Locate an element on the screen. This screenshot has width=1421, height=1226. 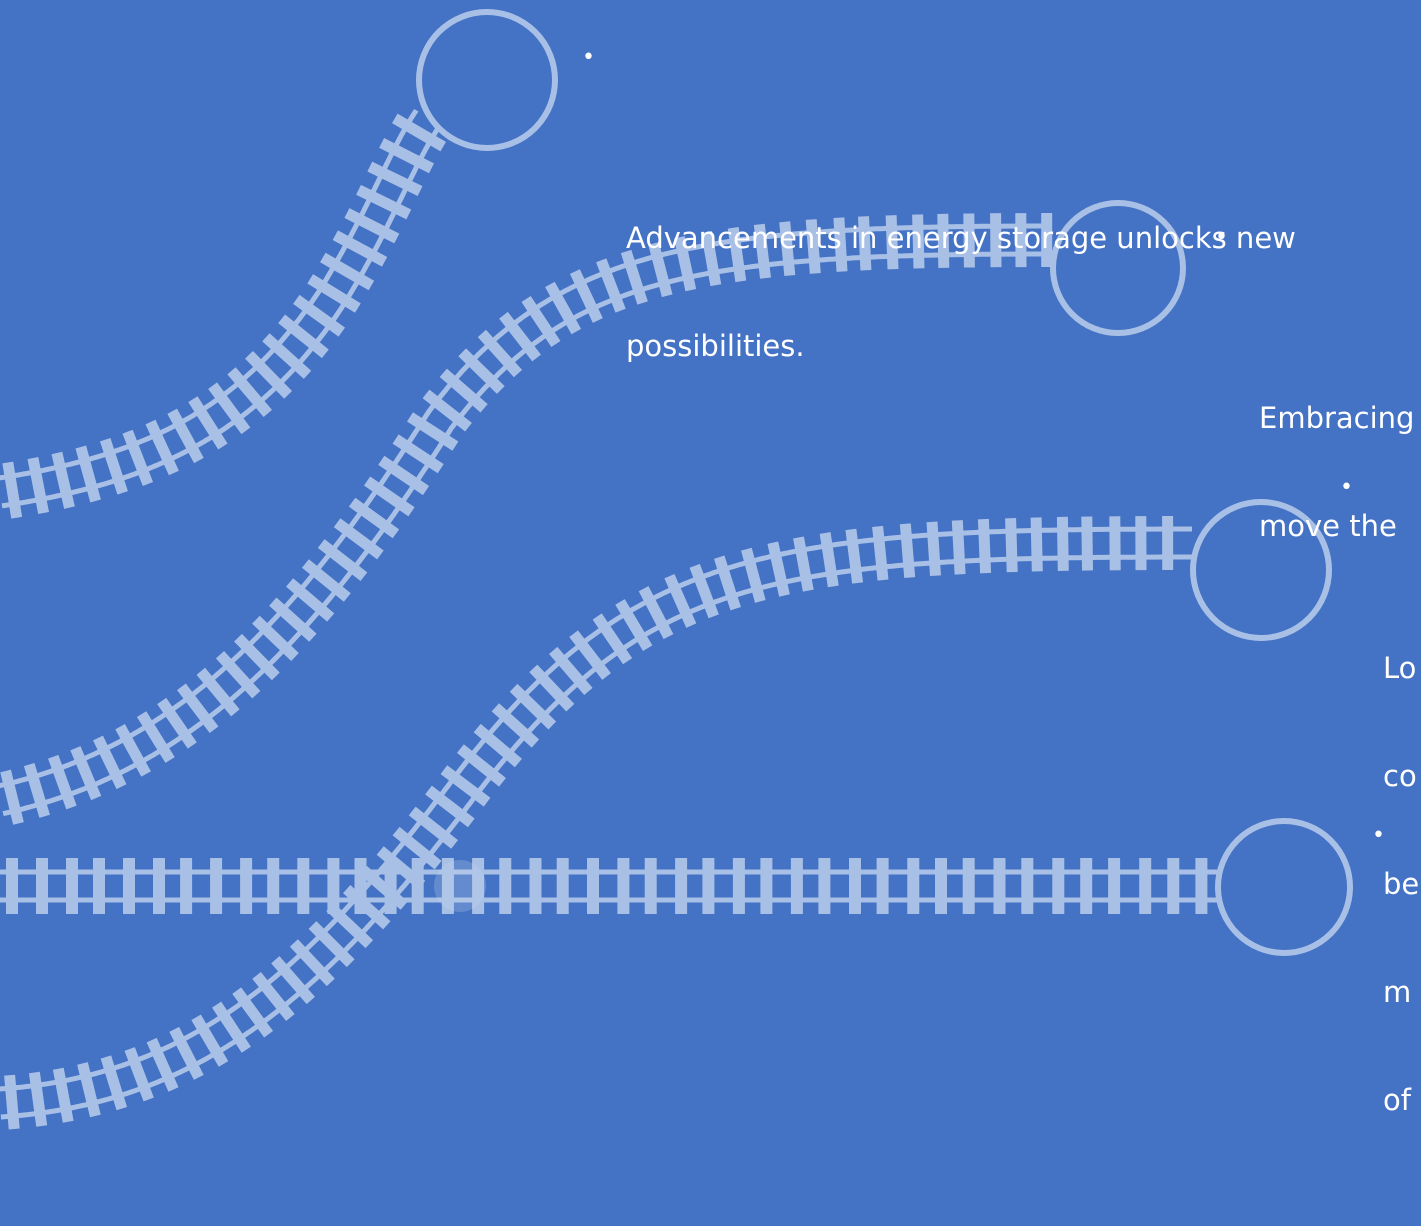
bullet-4-text is located at coordinates (1416, 998).